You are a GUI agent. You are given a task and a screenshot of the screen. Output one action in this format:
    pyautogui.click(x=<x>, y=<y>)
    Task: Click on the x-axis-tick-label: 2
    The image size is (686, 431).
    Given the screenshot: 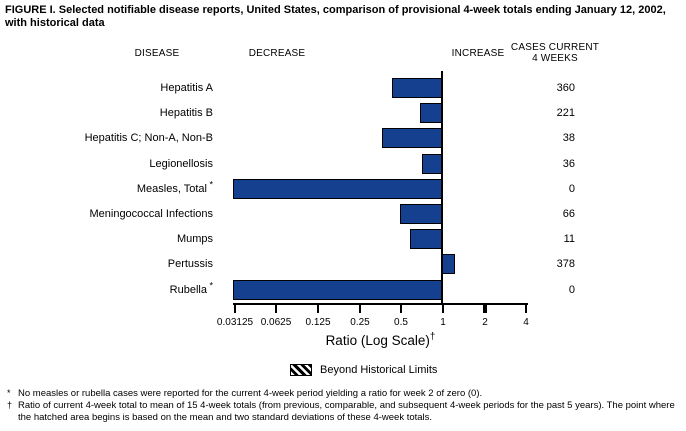 What is the action you would take?
    pyautogui.click(x=485, y=322)
    